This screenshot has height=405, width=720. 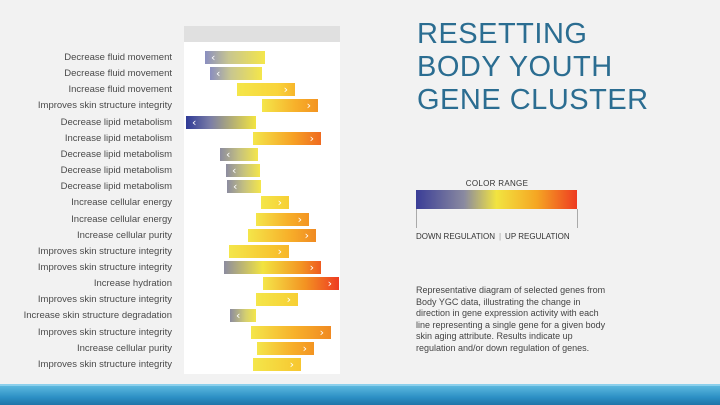 What do you see at coordinates (502, 34) in the screenshot?
I see `title-line-1: RESETTING` at bounding box center [502, 34].